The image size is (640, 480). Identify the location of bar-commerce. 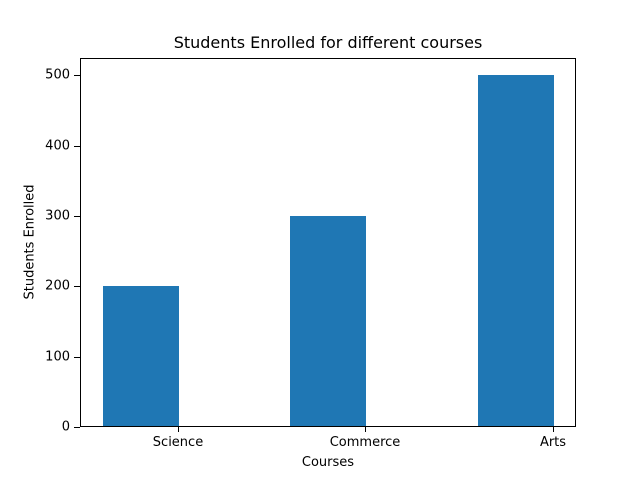
(328, 321).